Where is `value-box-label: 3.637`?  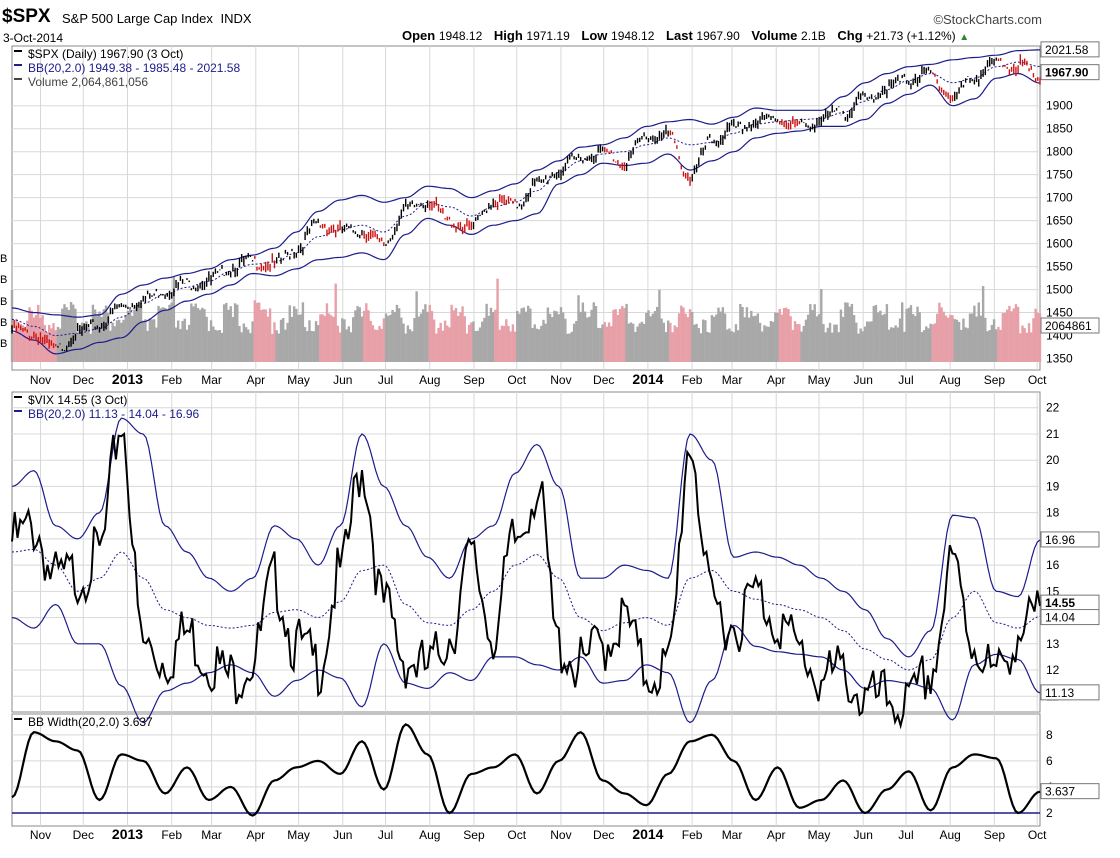
value-box-label: 3.637 is located at coordinates (1060, 792).